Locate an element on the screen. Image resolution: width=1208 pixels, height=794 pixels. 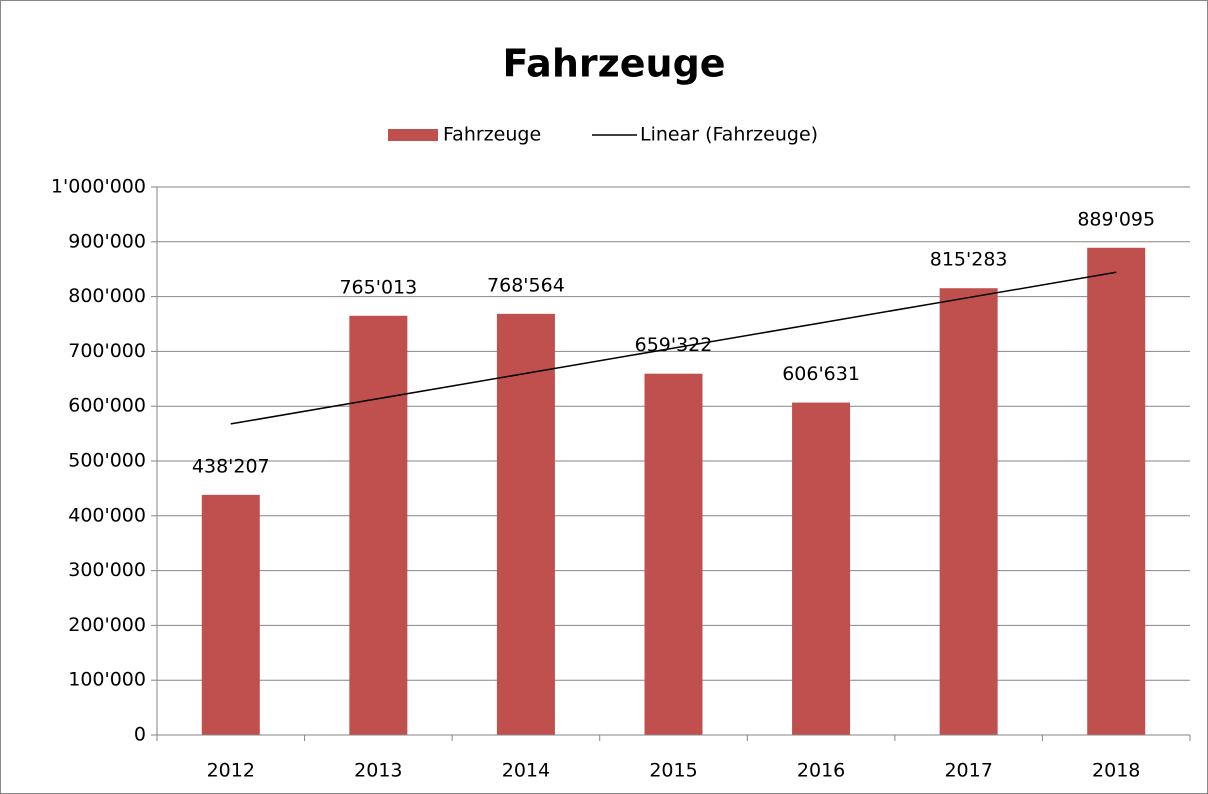
x-tick-label: 2013 is located at coordinates (378, 771).